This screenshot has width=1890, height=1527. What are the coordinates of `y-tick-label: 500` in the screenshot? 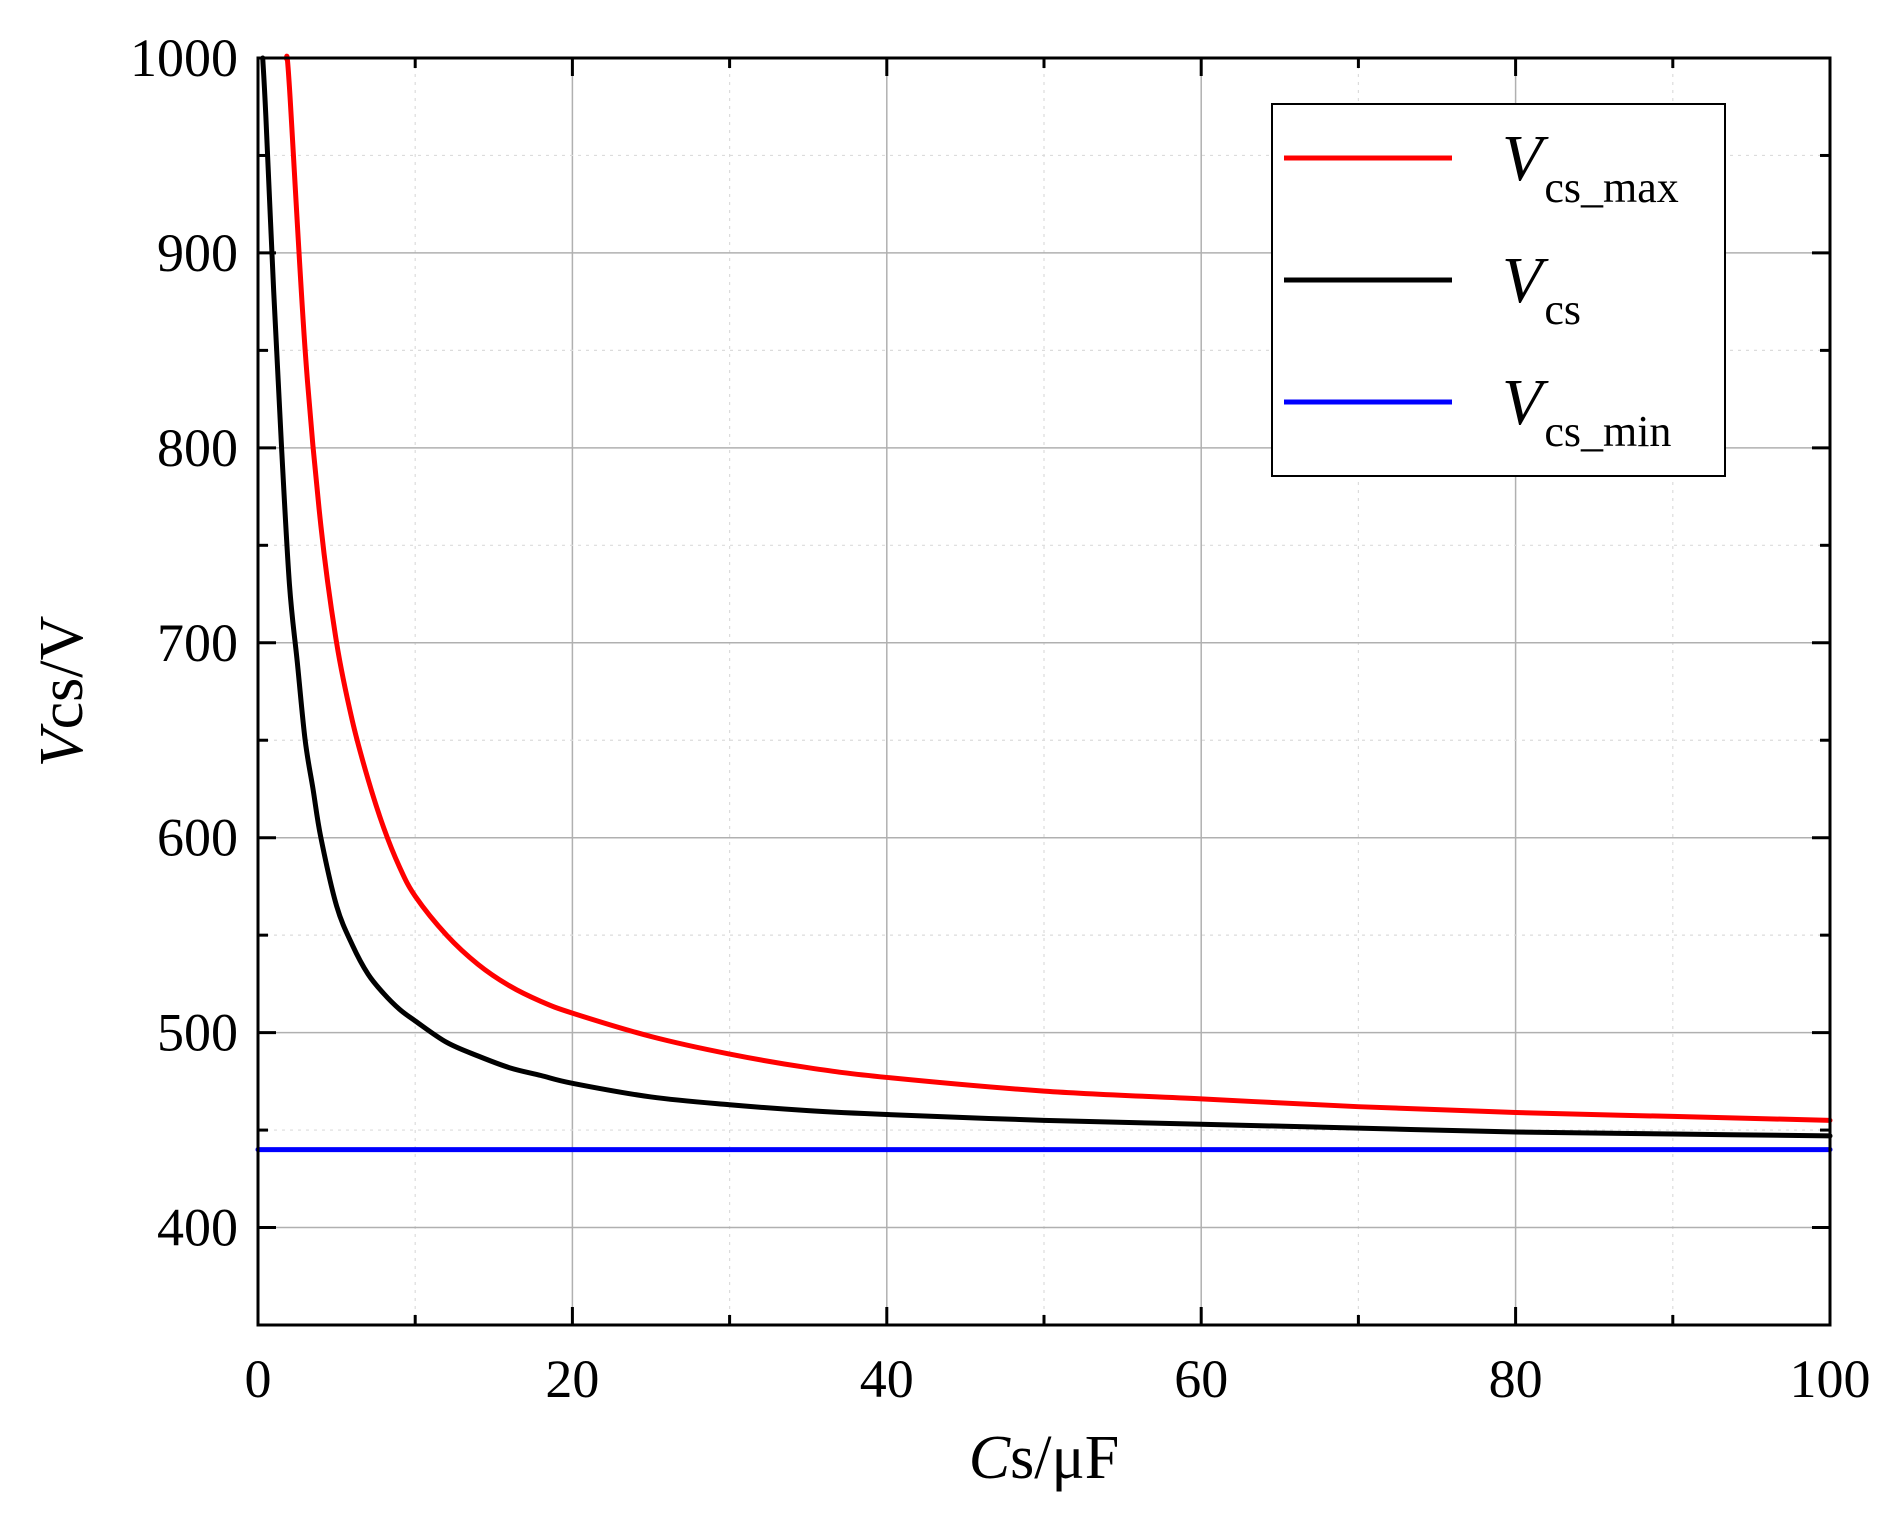 It's located at (197, 1033).